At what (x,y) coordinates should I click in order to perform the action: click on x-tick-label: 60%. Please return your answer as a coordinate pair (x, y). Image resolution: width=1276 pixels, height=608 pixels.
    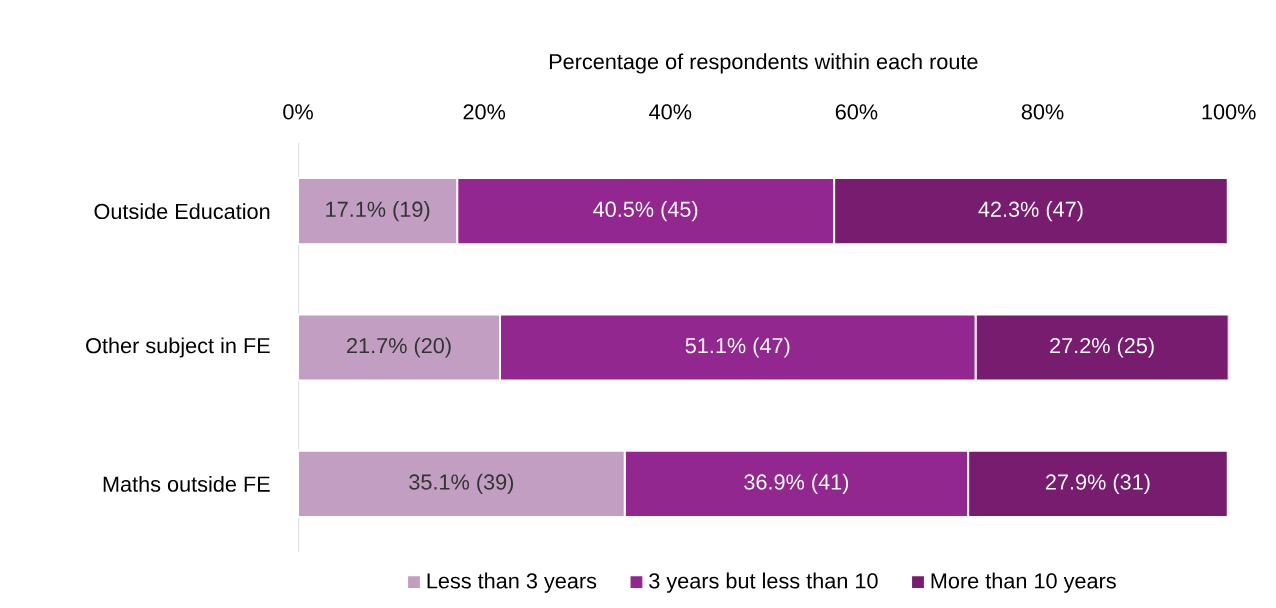
    Looking at the image, I should click on (856, 112).